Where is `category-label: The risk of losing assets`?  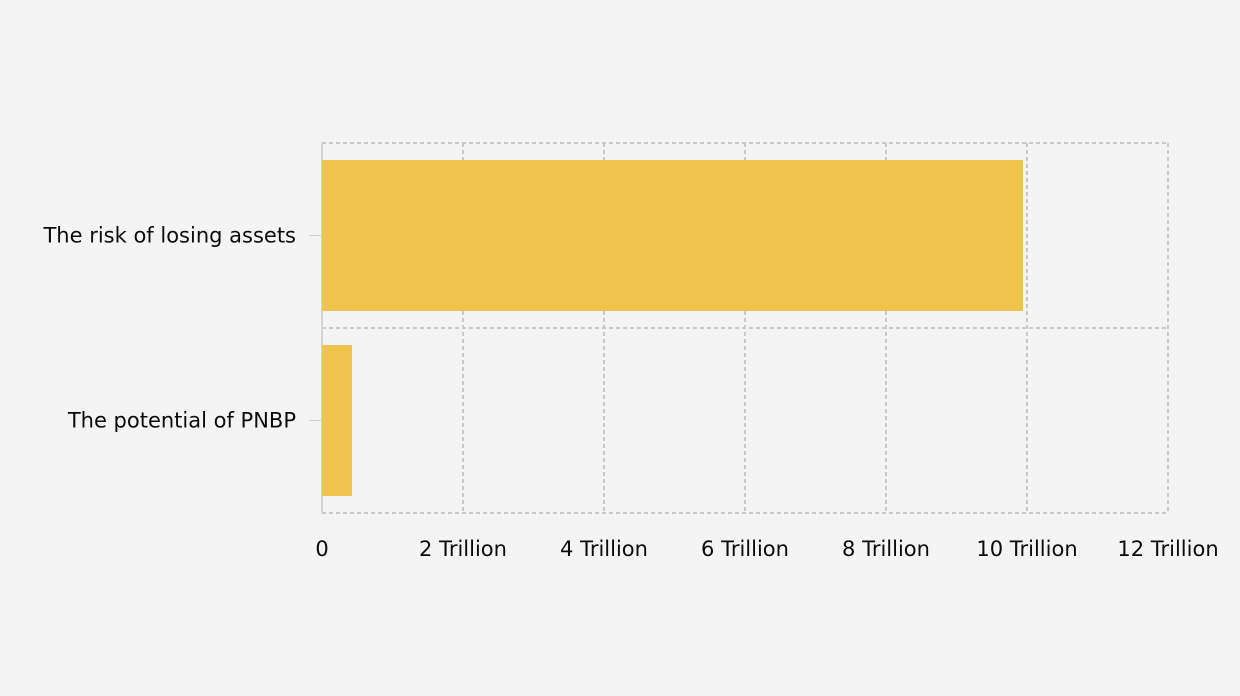
category-label: The risk of losing assets is located at coordinates (169, 234).